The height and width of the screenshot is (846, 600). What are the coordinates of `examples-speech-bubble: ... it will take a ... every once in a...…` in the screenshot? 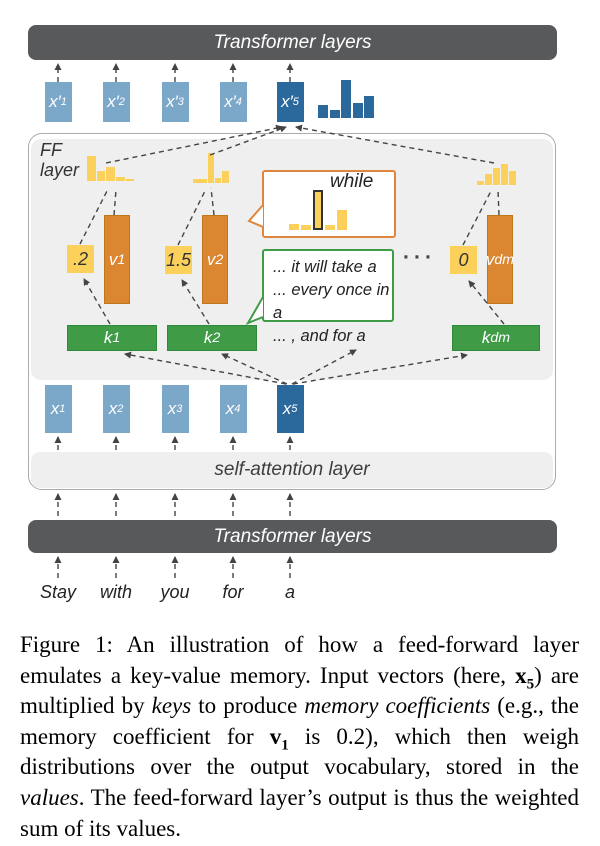 It's located at (328, 297).